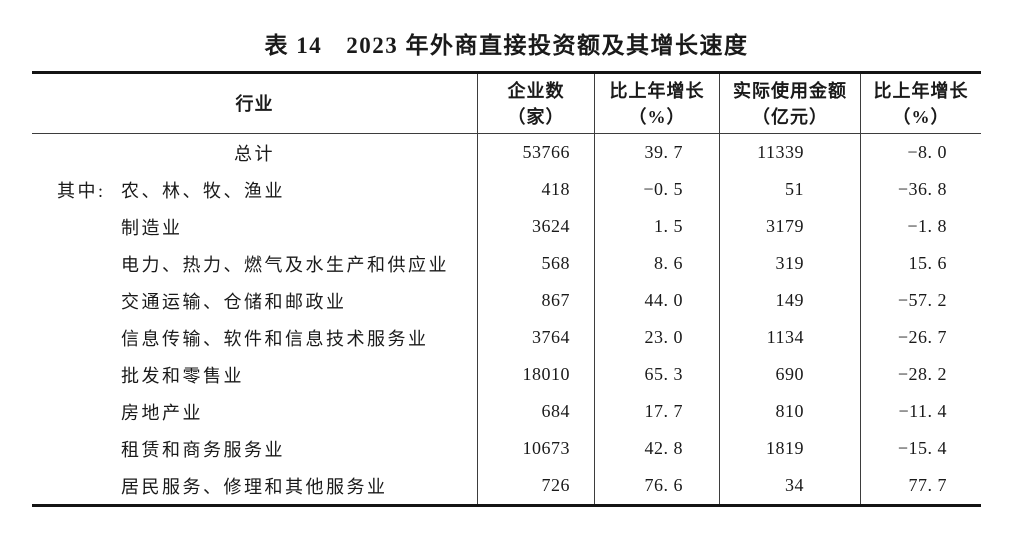 The width and height of the screenshot is (1024, 537). Describe the element at coordinates (921, 90) in the screenshot. I see `header-growth-amount-line1: 比上年增长` at that location.